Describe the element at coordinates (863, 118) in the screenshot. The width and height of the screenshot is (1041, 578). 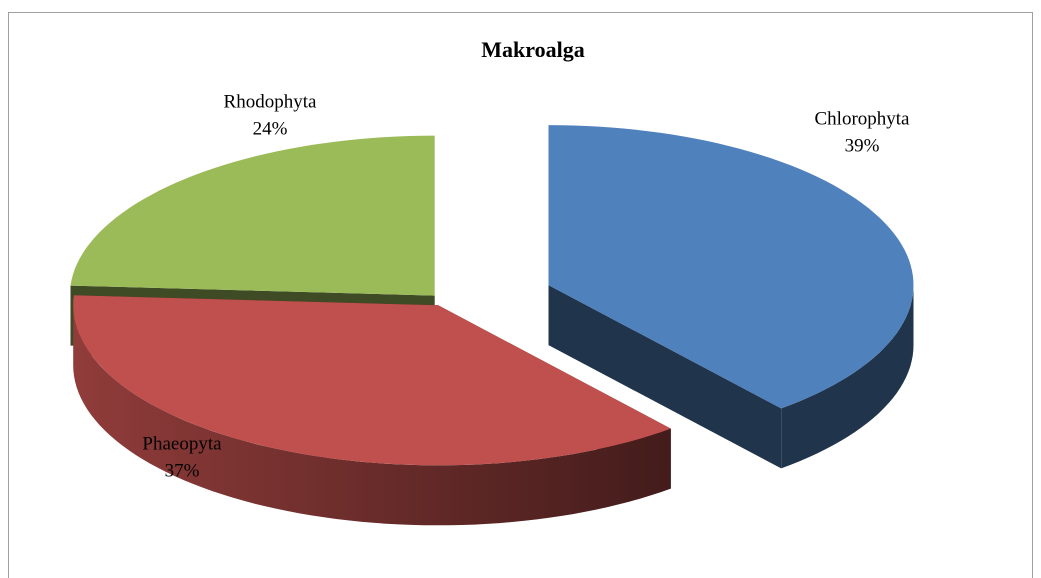
I see `slice-label: Chlorophyta` at that location.